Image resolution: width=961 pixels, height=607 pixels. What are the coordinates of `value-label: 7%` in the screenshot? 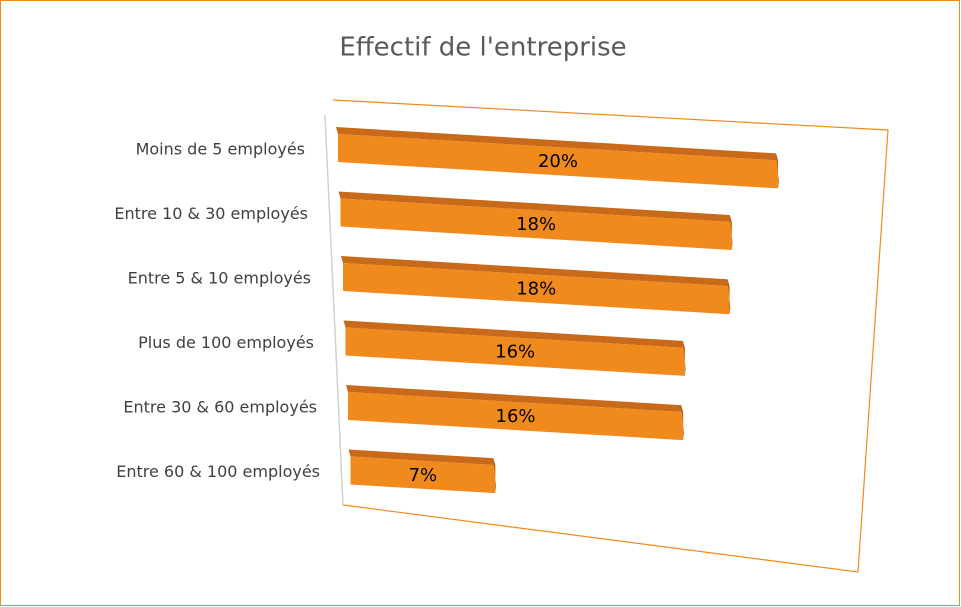 It's located at (423, 475).